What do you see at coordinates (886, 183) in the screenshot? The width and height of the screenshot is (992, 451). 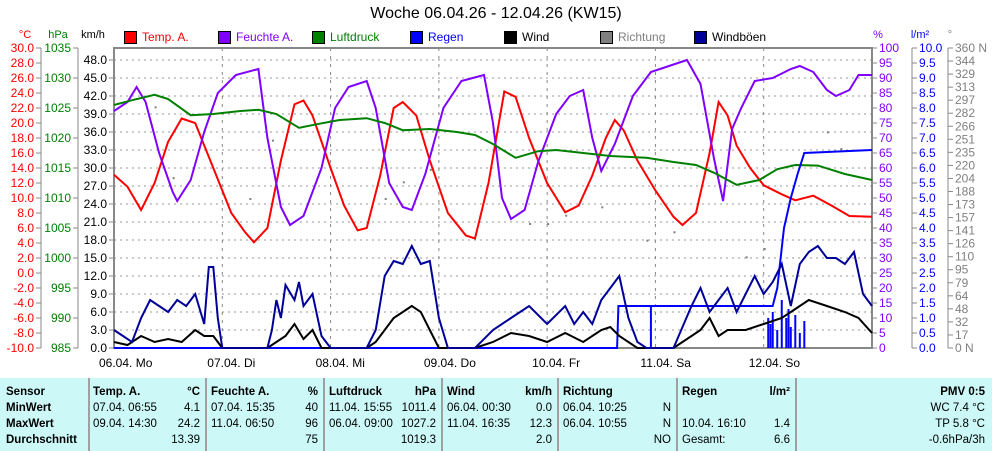 I see `humidity-tick-label: 55` at bounding box center [886, 183].